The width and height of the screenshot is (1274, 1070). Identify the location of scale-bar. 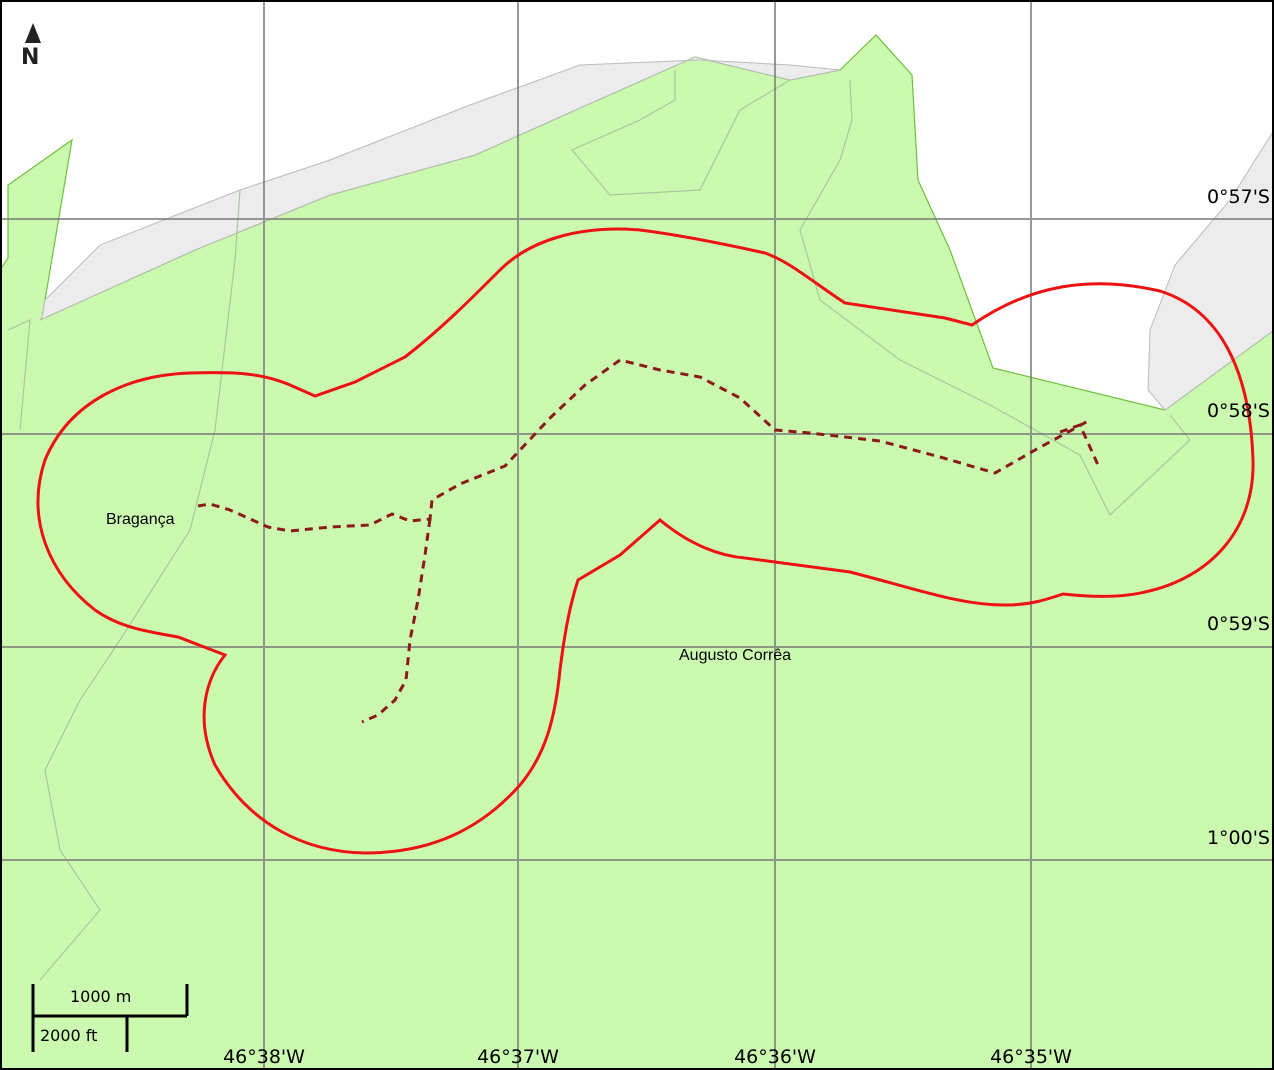
(110, 1018).